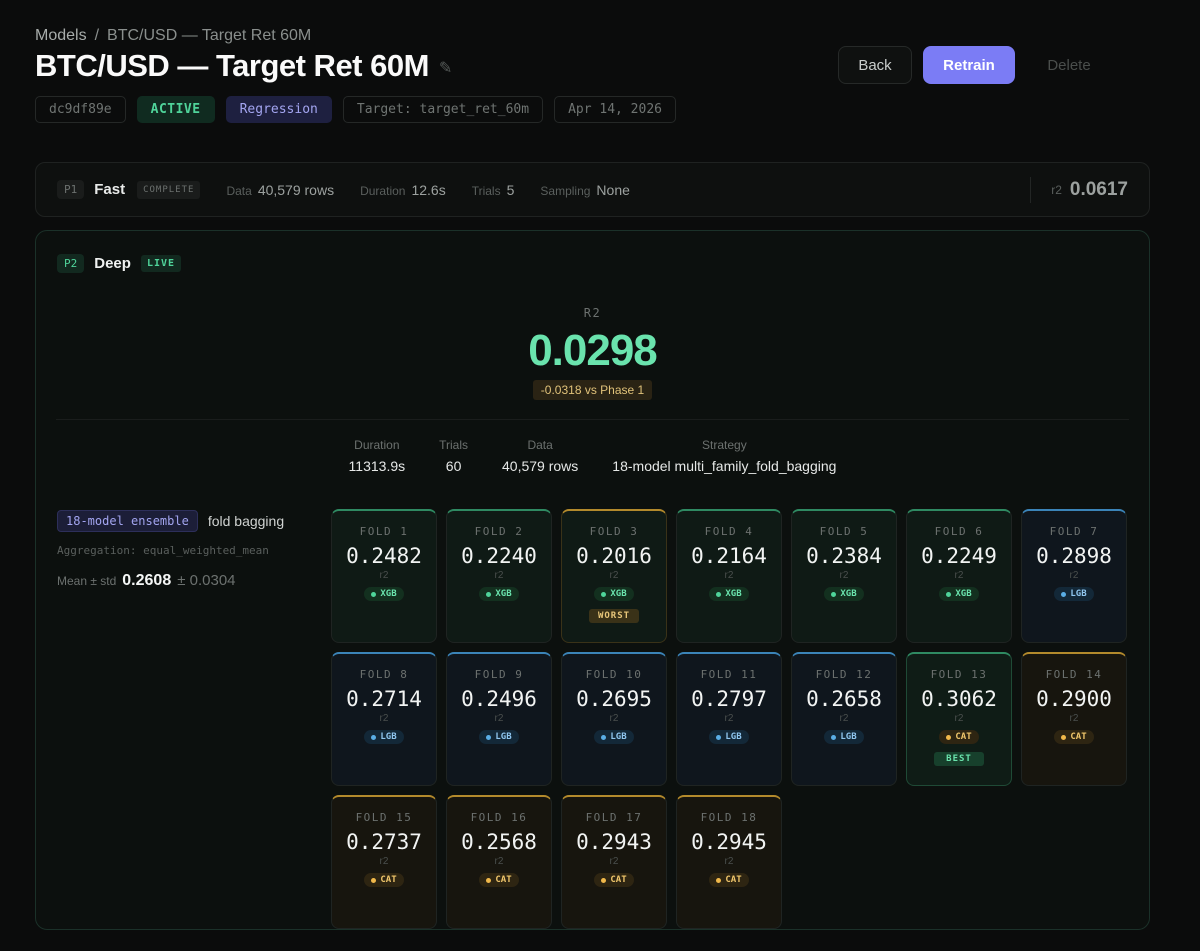 The width and height of the screenshot is (1200, 951). What do you see at coordinates (377, 456) in the screenshot?
I see `stat-duration: Duration 11313.9s` at bounding box center [377, 456].